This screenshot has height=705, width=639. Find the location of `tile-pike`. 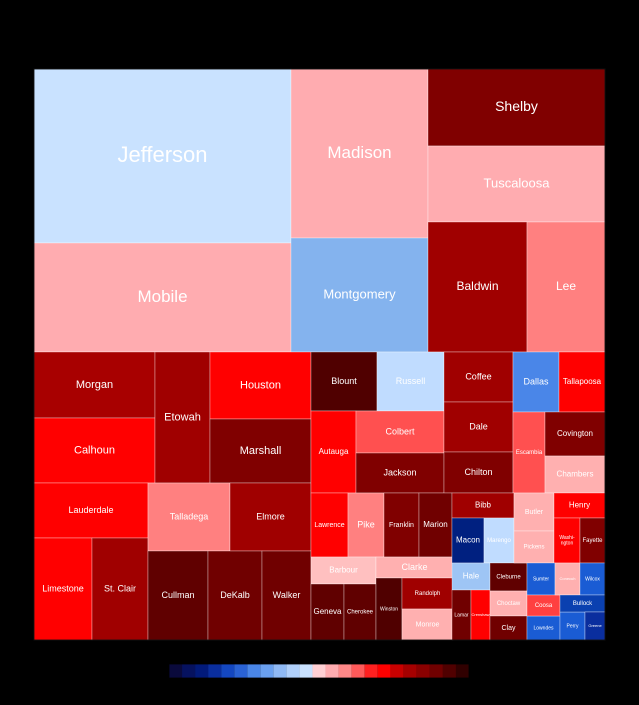

tile-pike is located at coordinates (366, 525).